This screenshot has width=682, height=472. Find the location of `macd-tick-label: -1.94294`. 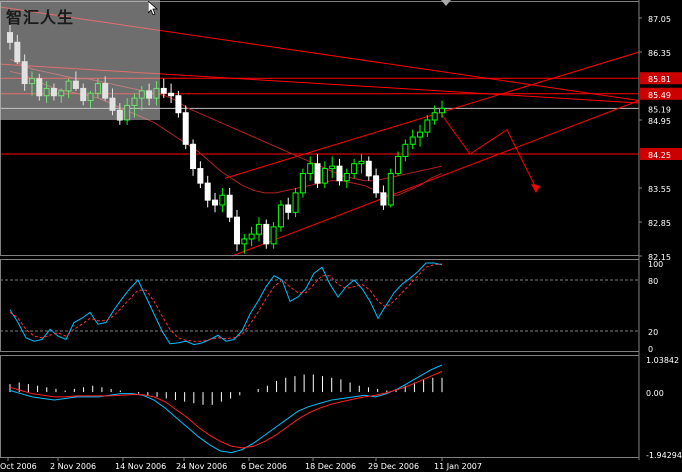

macd-tick-label: -1.94294 is located at coordinates (664, 455).